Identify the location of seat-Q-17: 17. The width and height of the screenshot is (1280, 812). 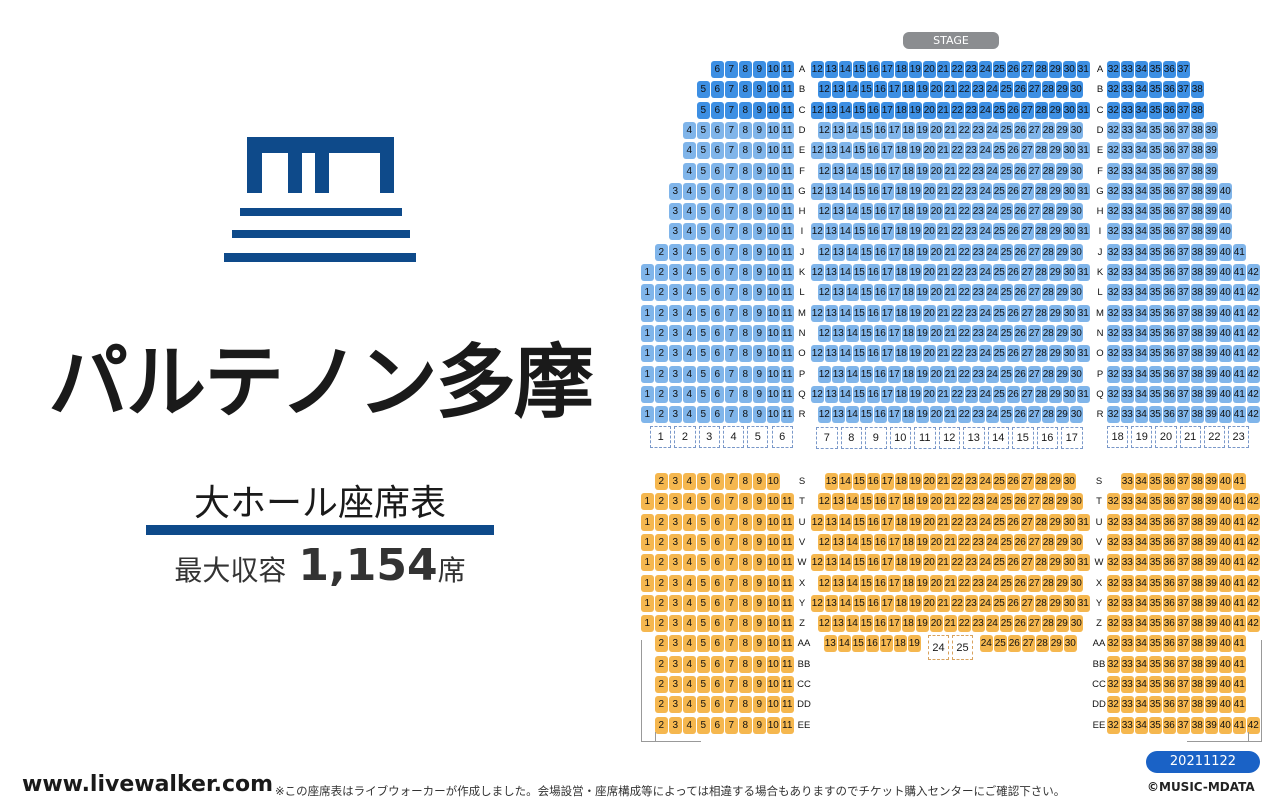
(887, 394).